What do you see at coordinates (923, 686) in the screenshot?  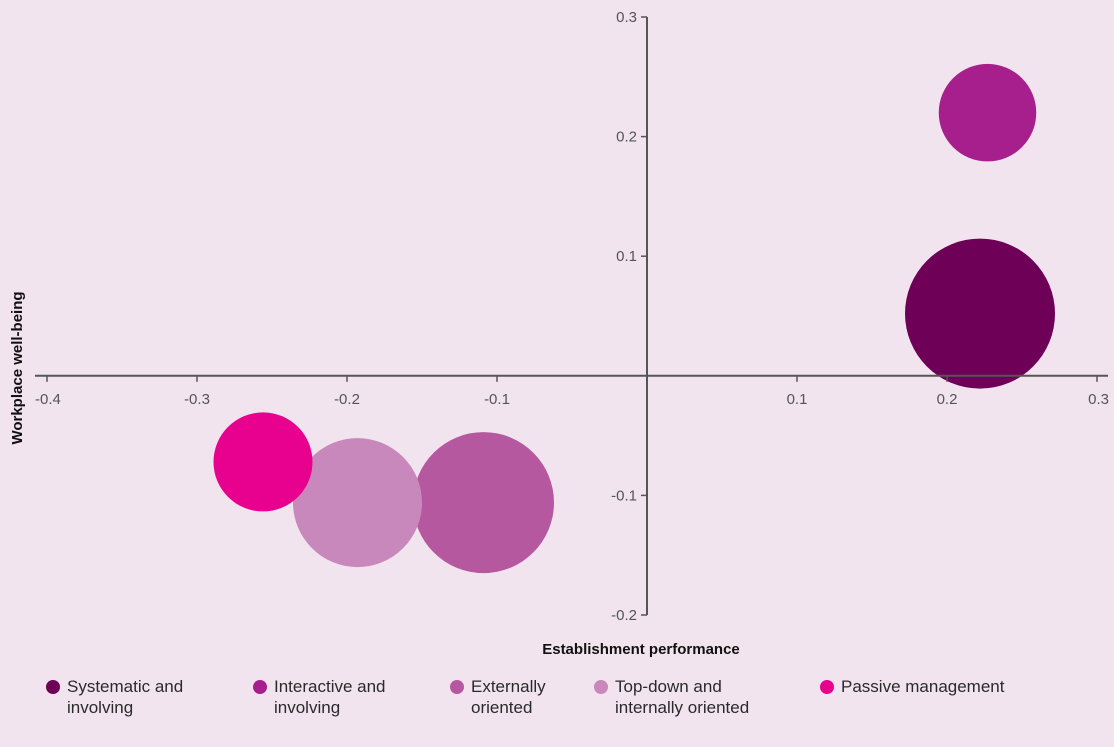 I see `legend-label: Passive management` at bounding box center [923, 686].